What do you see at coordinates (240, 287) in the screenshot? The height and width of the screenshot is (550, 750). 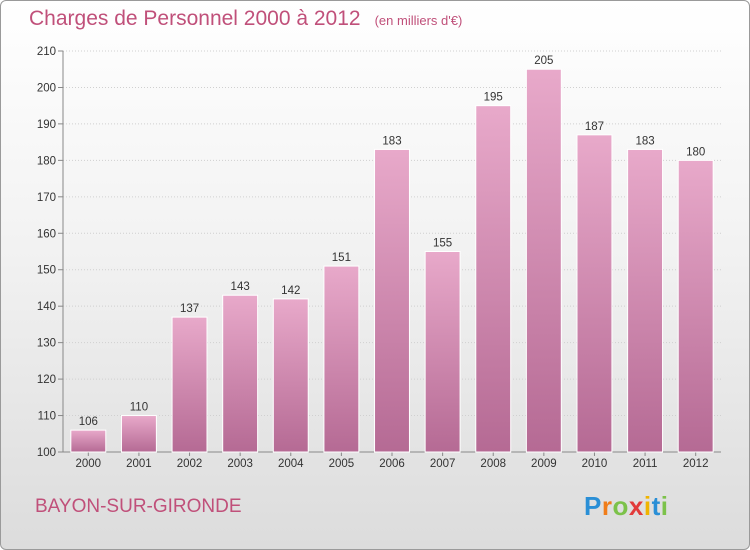 I see `data-label: 143` at bounding box center [240, 287].